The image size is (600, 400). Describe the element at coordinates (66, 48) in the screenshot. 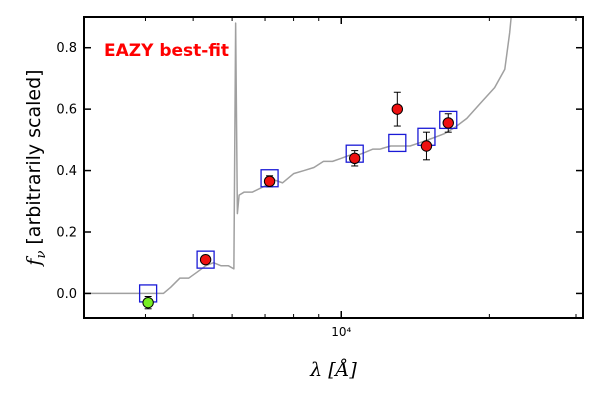

I see `y-tick-label: 0.8` at that location.